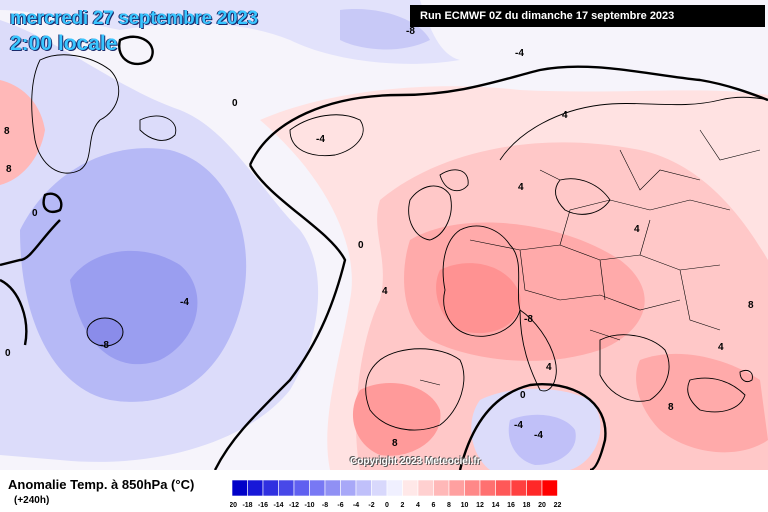 The height and width of the screenshot is (512, 768). I want to click on color-scale-tick-label: -8, so click(325, 505).